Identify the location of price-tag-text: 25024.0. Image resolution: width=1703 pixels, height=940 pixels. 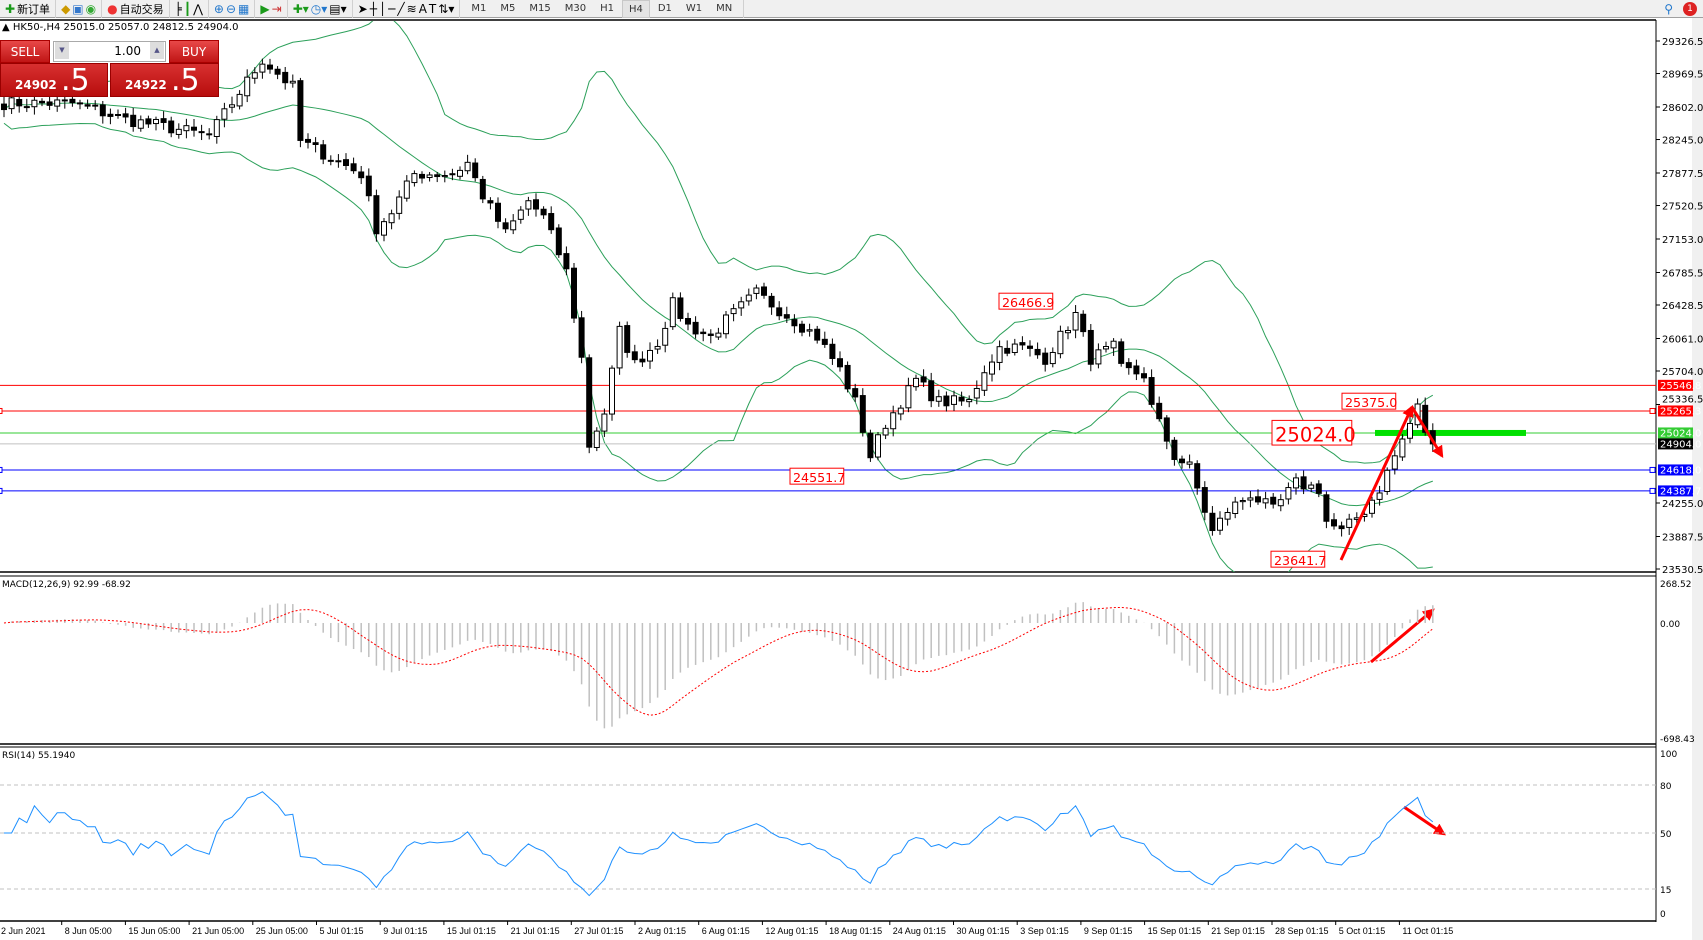
(1680, 433).